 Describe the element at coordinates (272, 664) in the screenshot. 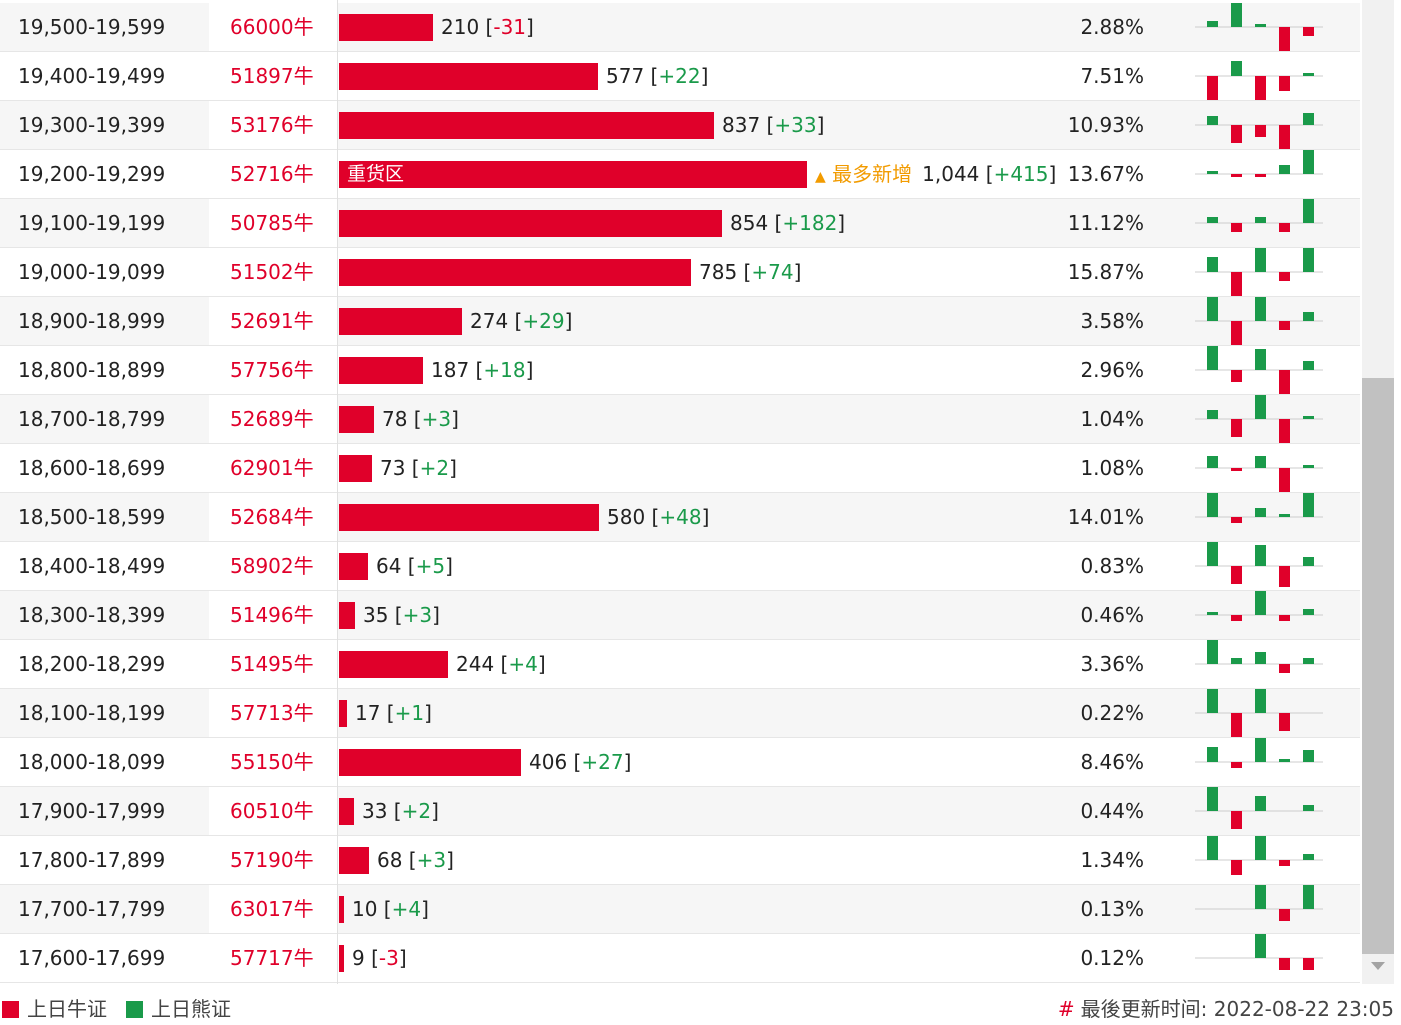

I see `warrant-code-link: 51495牛` at that location.